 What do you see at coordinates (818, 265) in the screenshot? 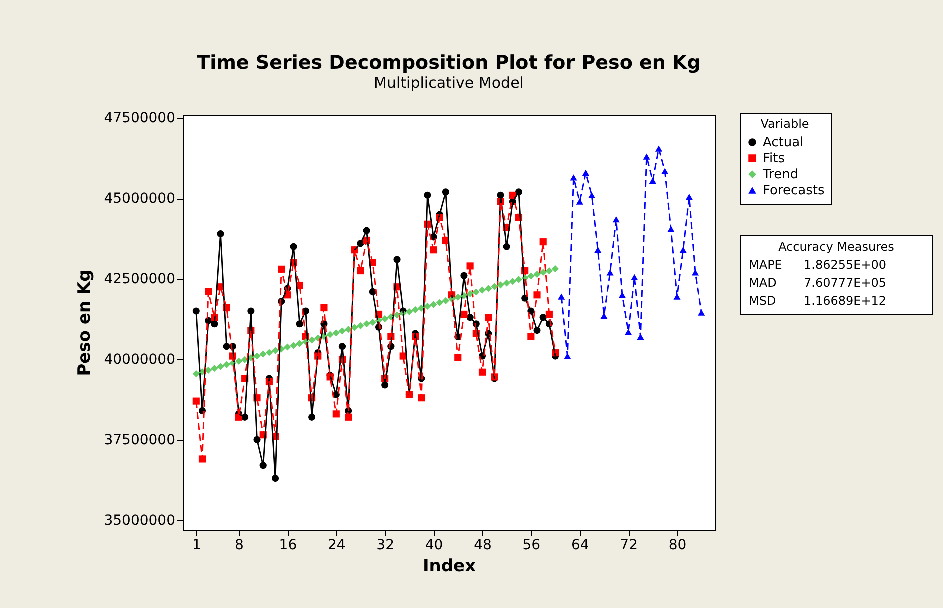
I see `text: MAPE 1.86255E+00` at bounding box center [818, 265].